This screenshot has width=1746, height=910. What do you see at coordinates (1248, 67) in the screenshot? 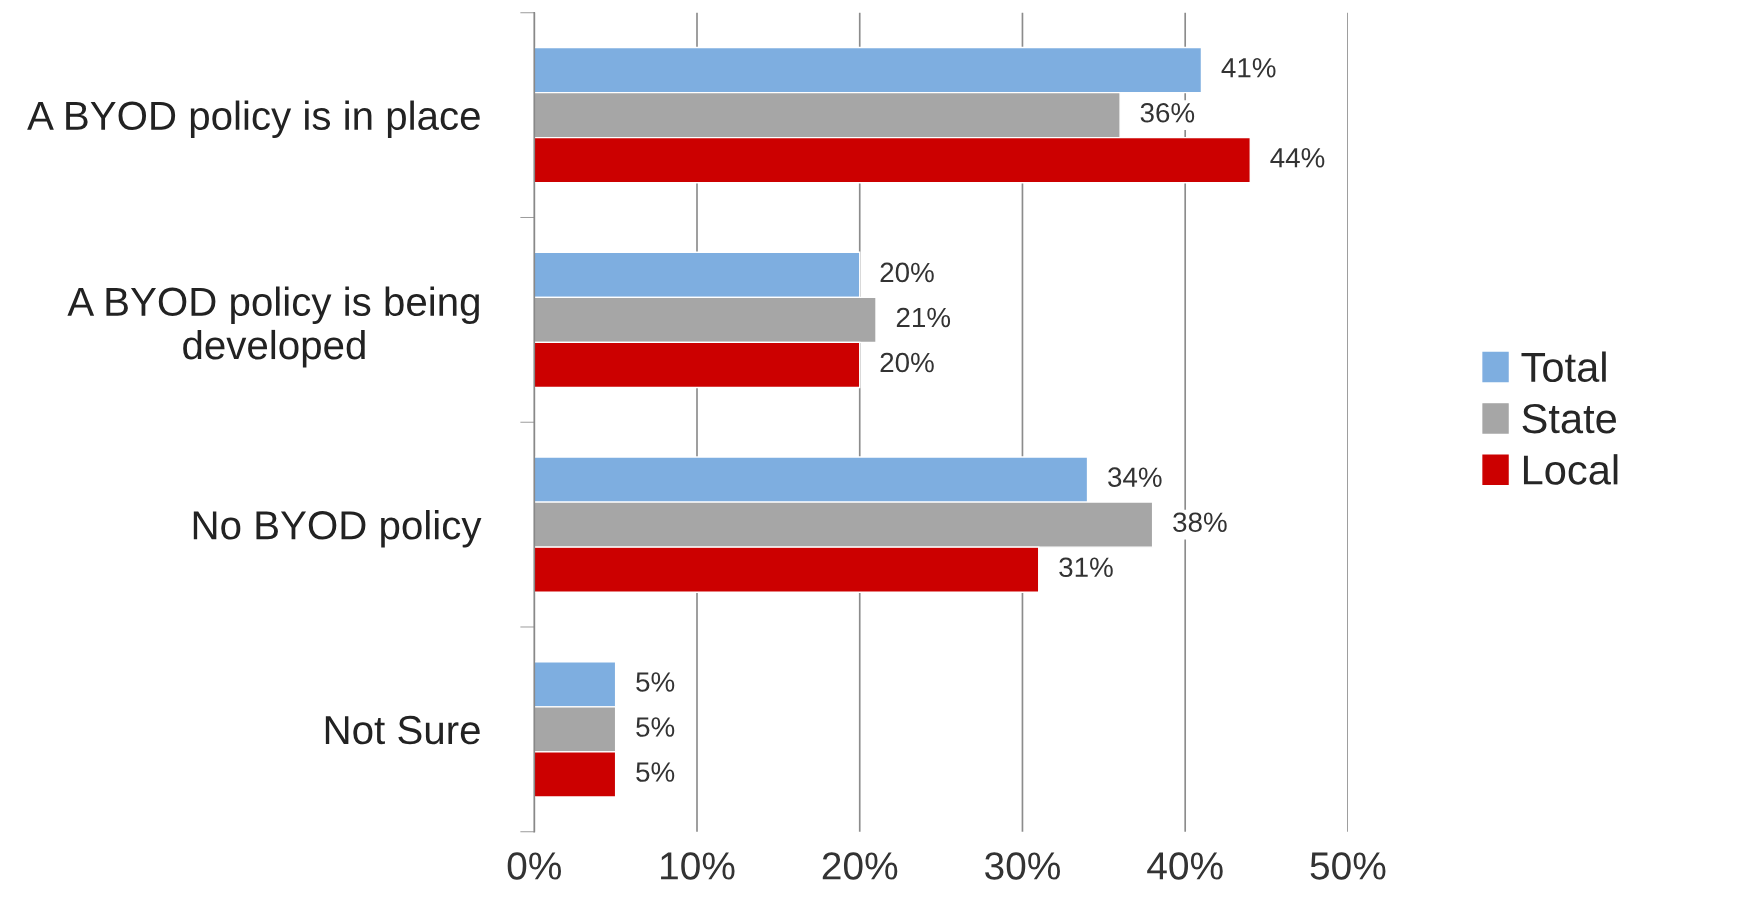
I see `data-label: 41%` at bounding box center [1248, 67].